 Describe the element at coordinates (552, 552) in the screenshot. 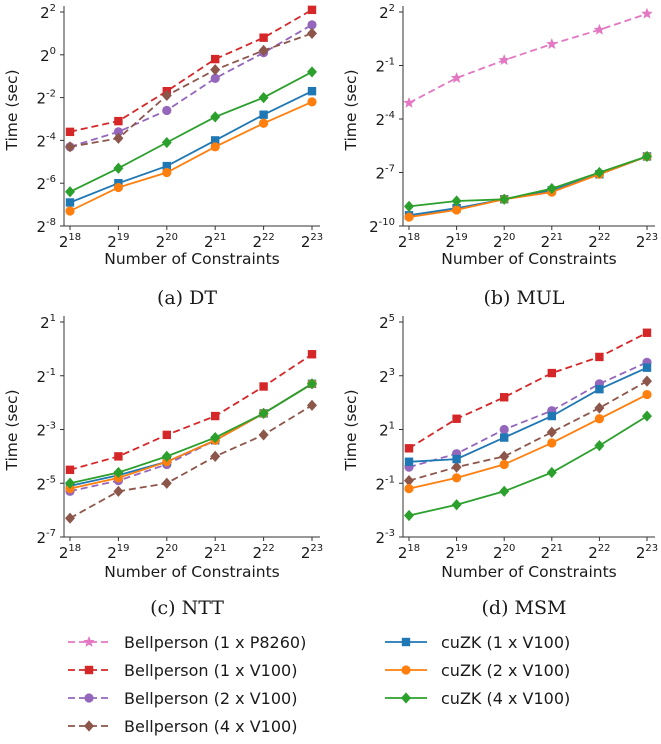

I see `x-tick-label: 221` at that location.